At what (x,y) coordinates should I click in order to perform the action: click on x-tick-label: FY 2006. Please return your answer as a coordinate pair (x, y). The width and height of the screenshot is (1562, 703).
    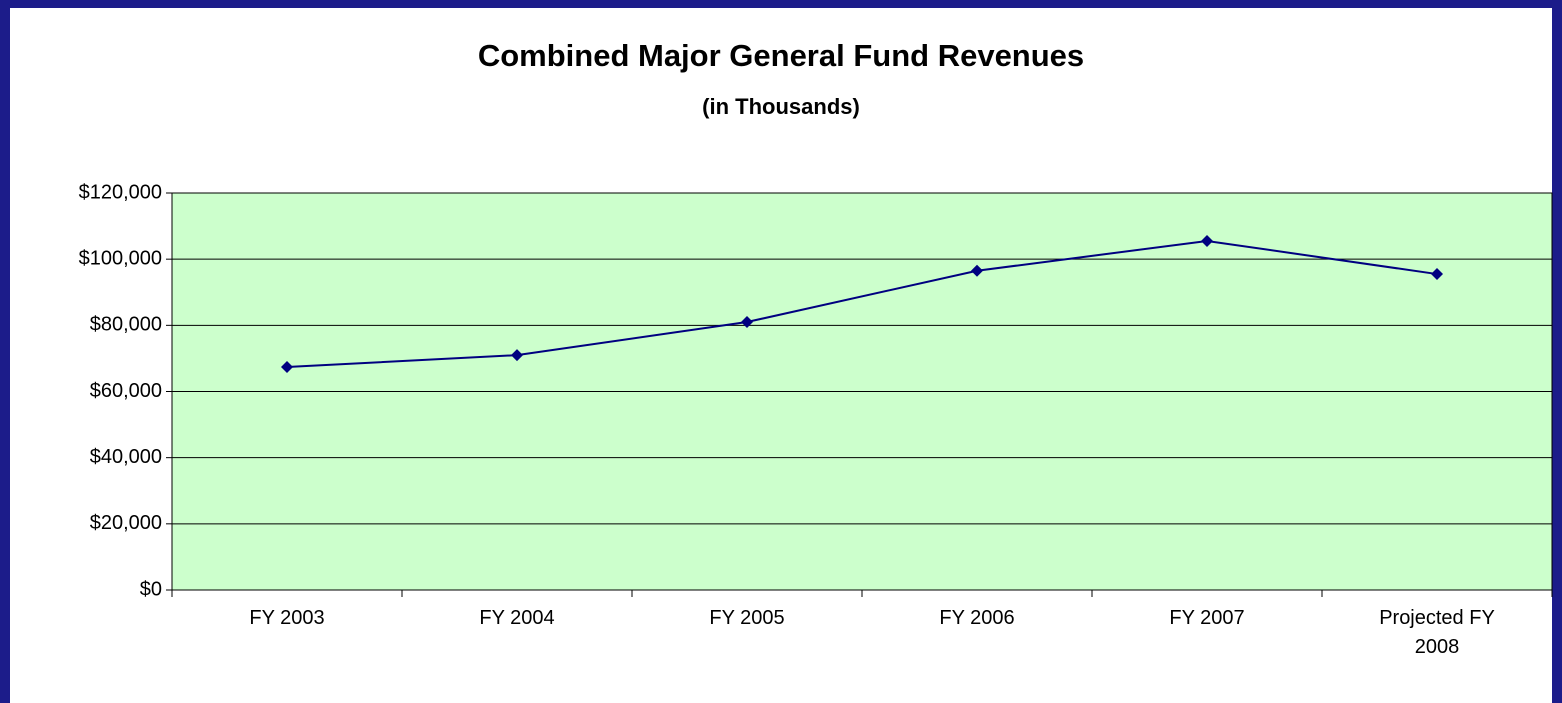
    Looking at the image, I should click on (977, 618).